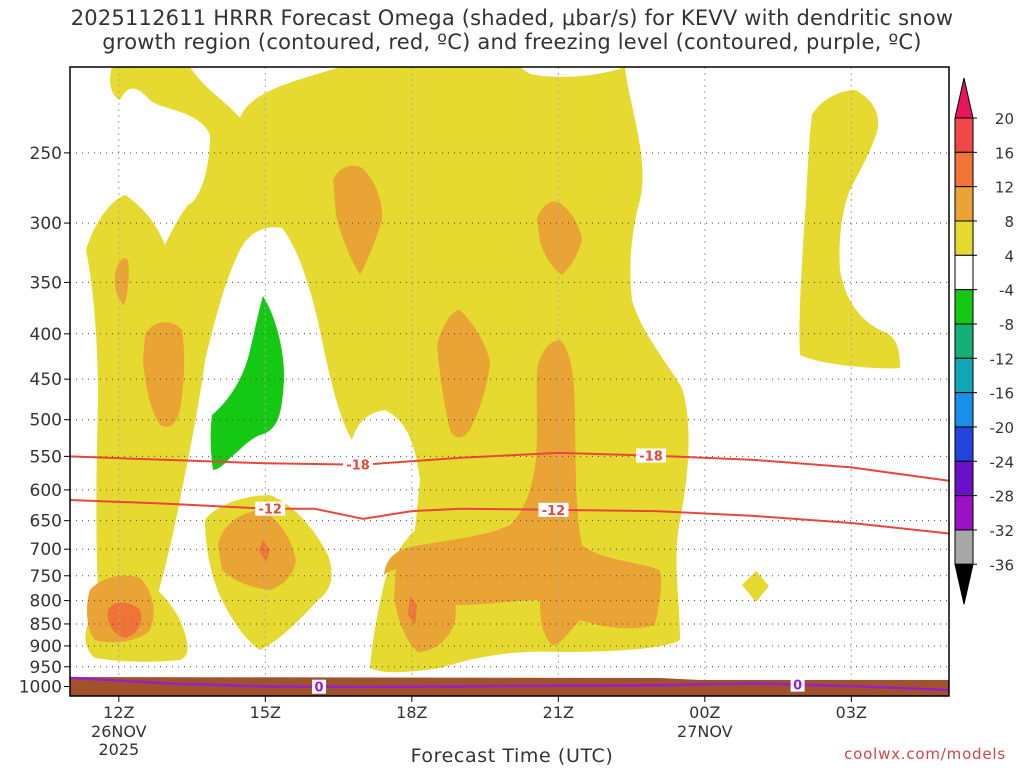 The height and width of the screenshot is (768, 1024). What do you see at coordinates (1002, 428) in the screenshot?
I see `colorbar-label-9: -20` at bounding box center [1002, 428].